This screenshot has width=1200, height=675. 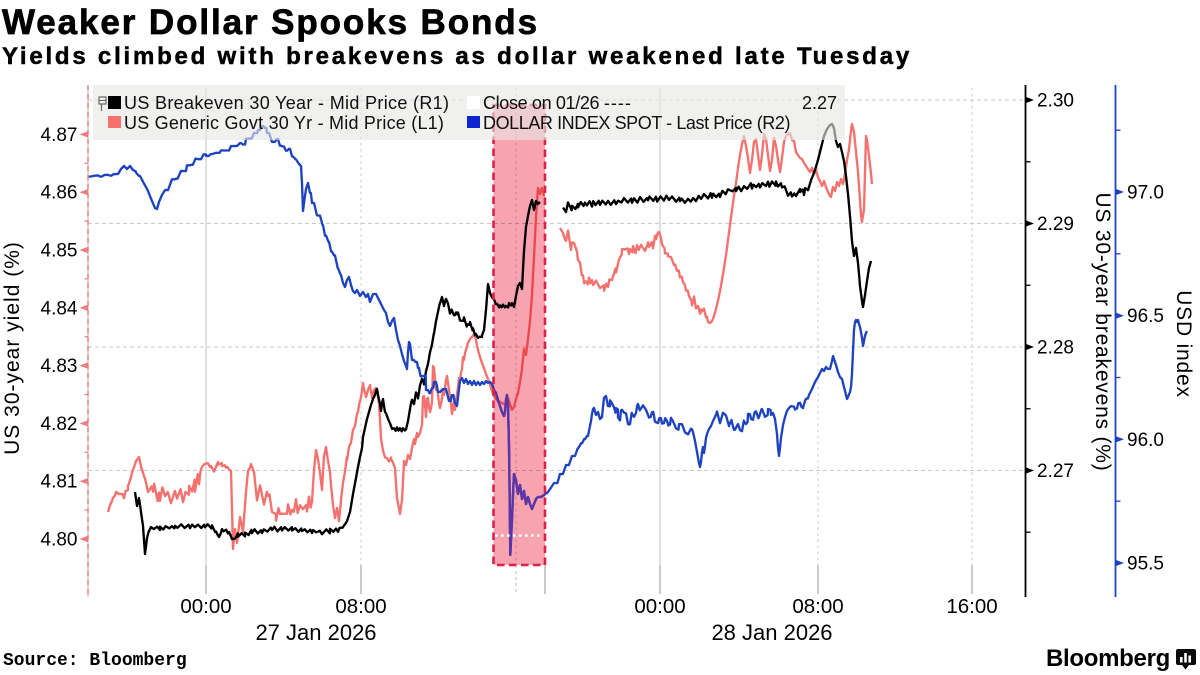 What do you see at coordinates (1102, 331) in the screenshot?
I see `svg-text: US 30-year breakevens (%)` at bounding box center [1102, 331].